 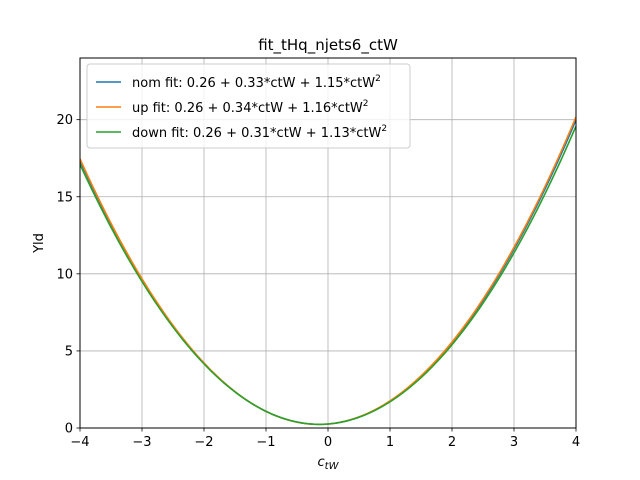 What do you see at coordinates (203, 442) in the screenshot?
I see `x-tick-label: −2` at bounding box center [203, 442].